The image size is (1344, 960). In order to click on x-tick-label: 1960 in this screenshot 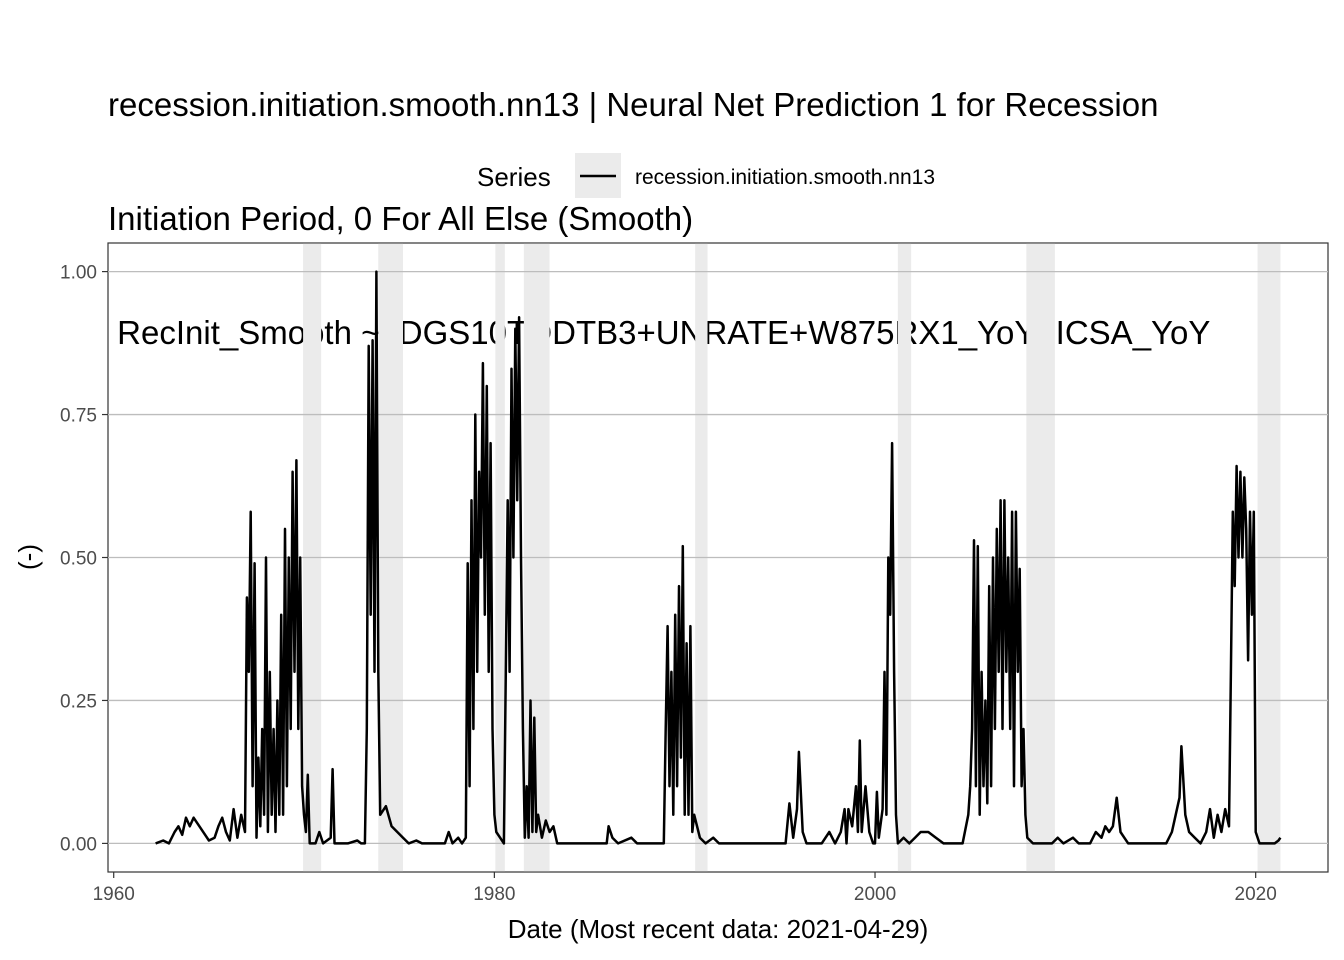, I will do `click(114, 894)`.